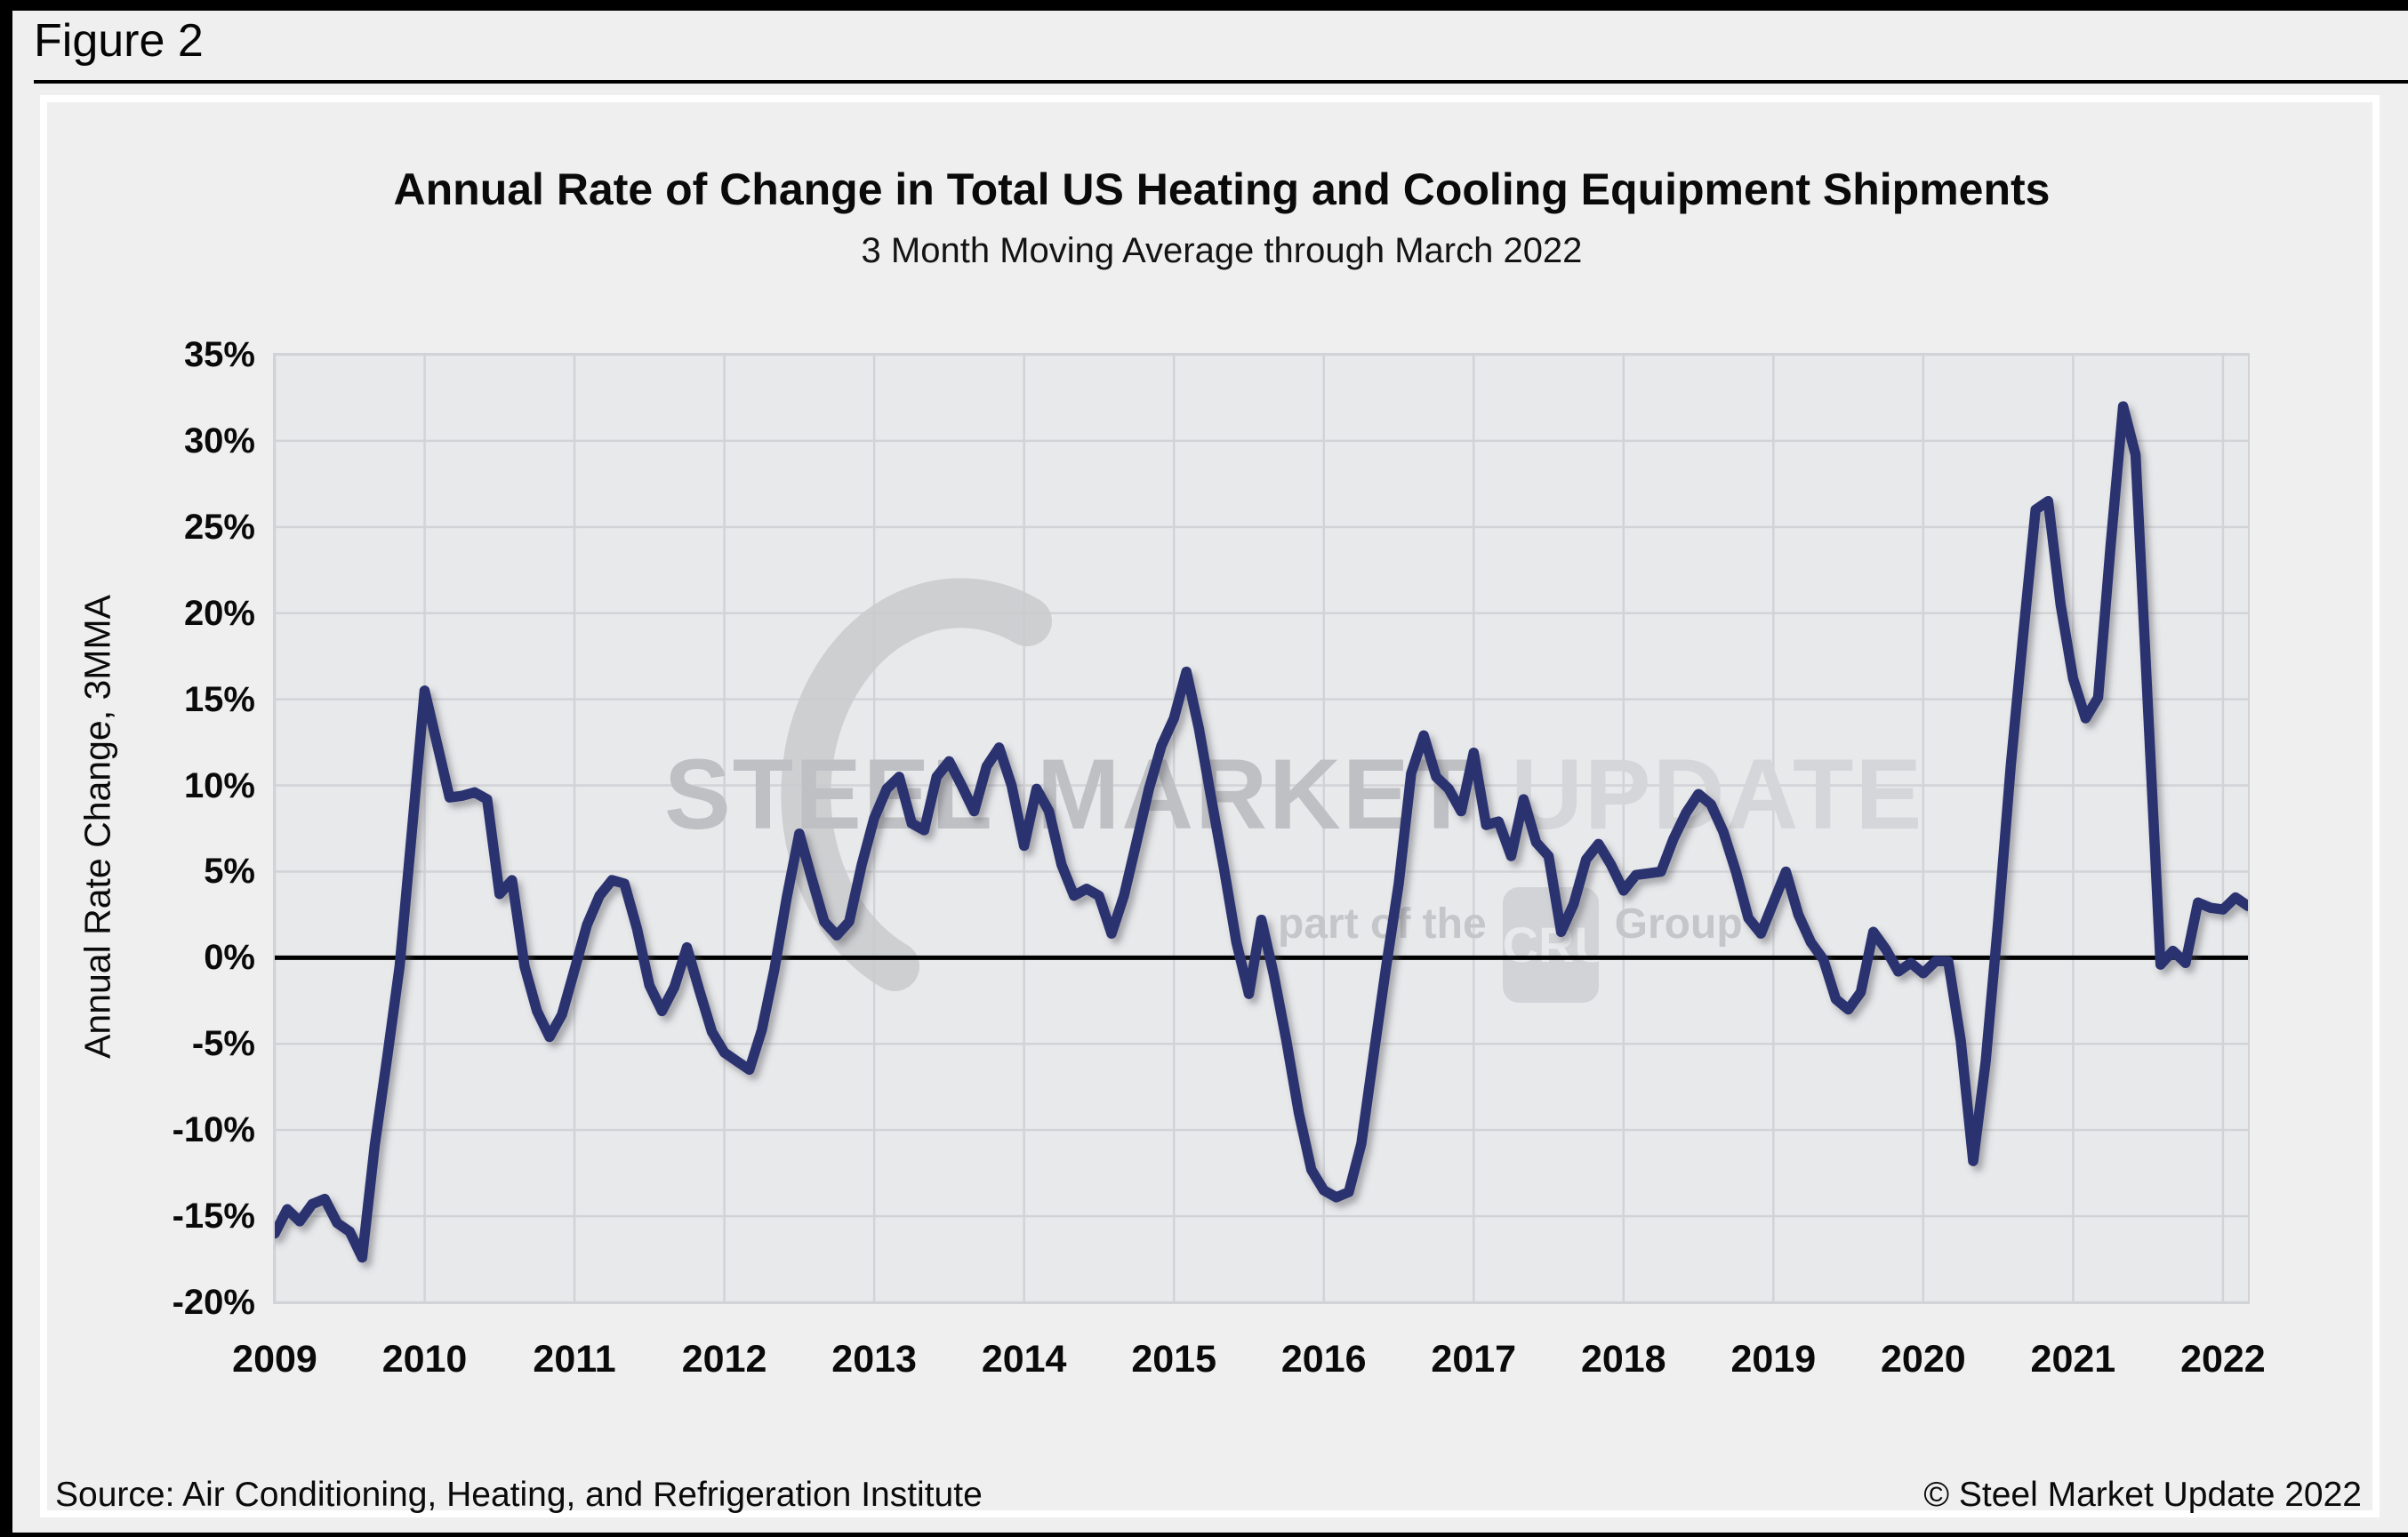 Image resolution: width=2408 pixels, height=1537 pixels. What do you see at coordinates (230, 872) in the screenshot?
I see `y-tick-label: 5%` at bounding box center [230, 872].